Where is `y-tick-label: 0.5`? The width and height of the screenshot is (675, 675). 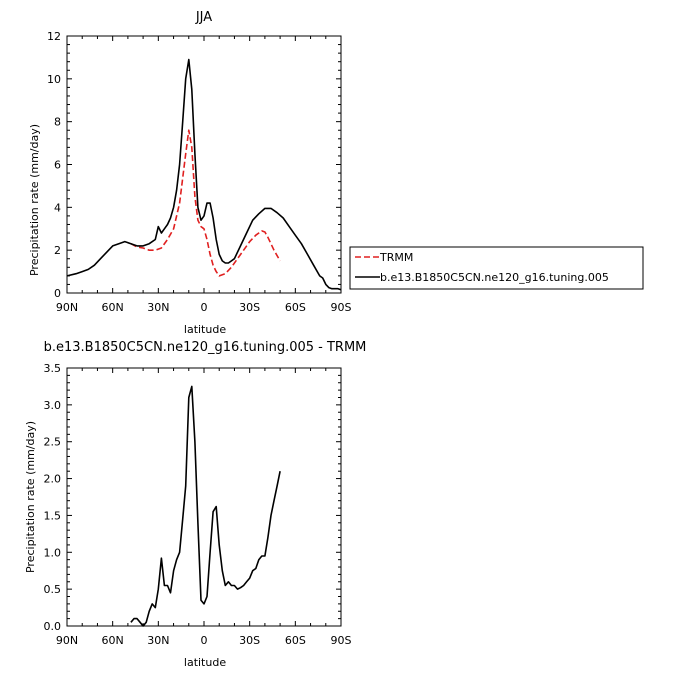 y-tick-label: 0.5 is located at coordinates (53, 589).